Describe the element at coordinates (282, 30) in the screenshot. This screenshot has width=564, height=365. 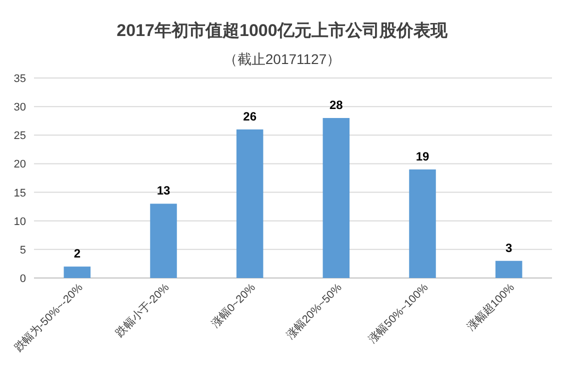
I see `chart-title: 2017年初市值超1000亿元上市公司股价表现` at that location.